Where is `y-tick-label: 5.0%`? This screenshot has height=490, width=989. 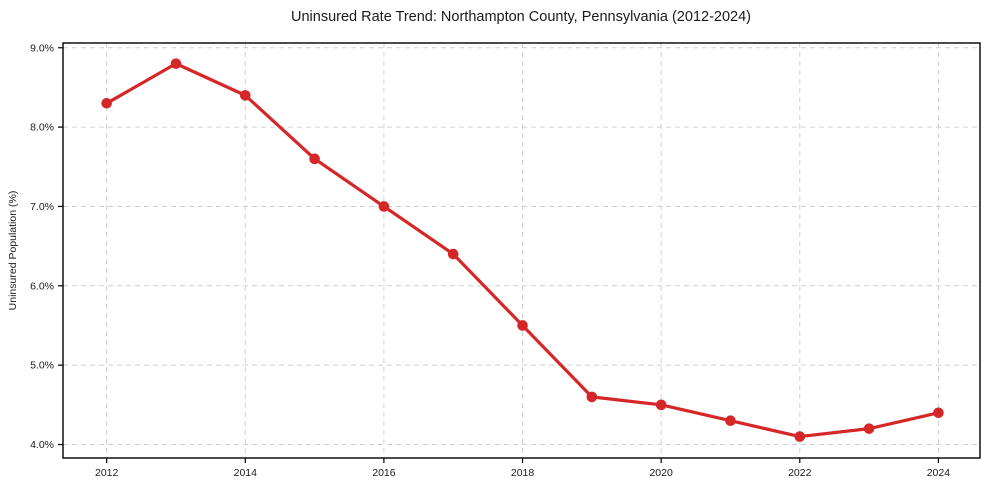 y-tick-label: 5.0% is located at coordinates (42, 366).